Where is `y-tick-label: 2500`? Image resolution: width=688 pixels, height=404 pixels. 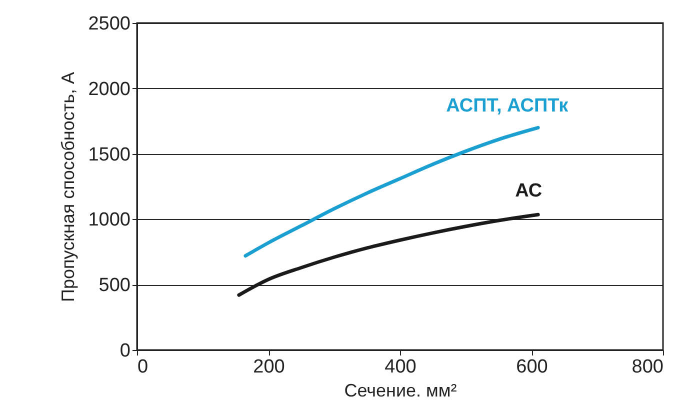 y-tick-label: 2500 is located at coordinates (109, 24).